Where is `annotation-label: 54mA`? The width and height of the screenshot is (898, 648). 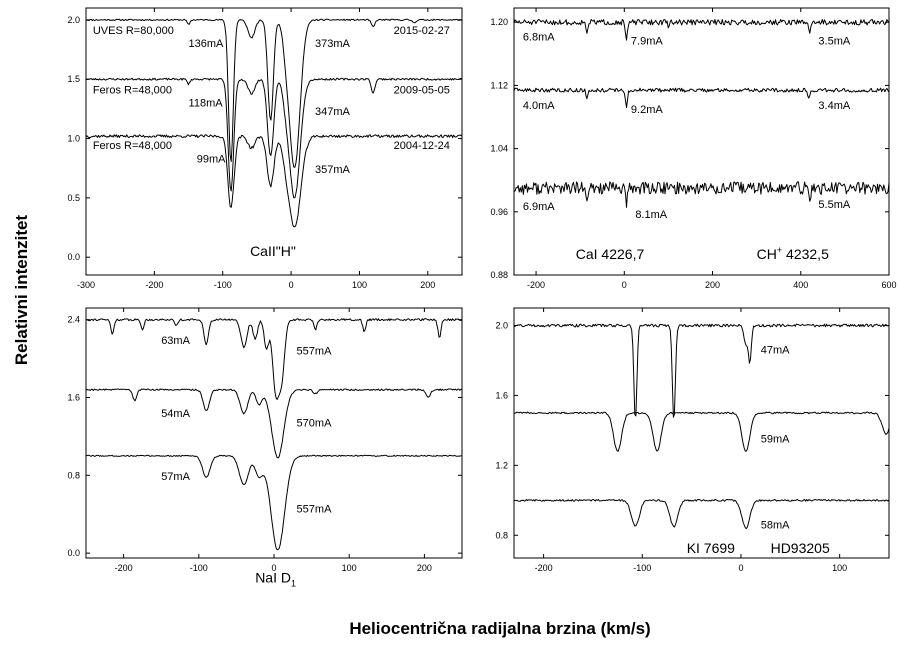
annotation-label: 54mA is located at coordinates (175, 414).